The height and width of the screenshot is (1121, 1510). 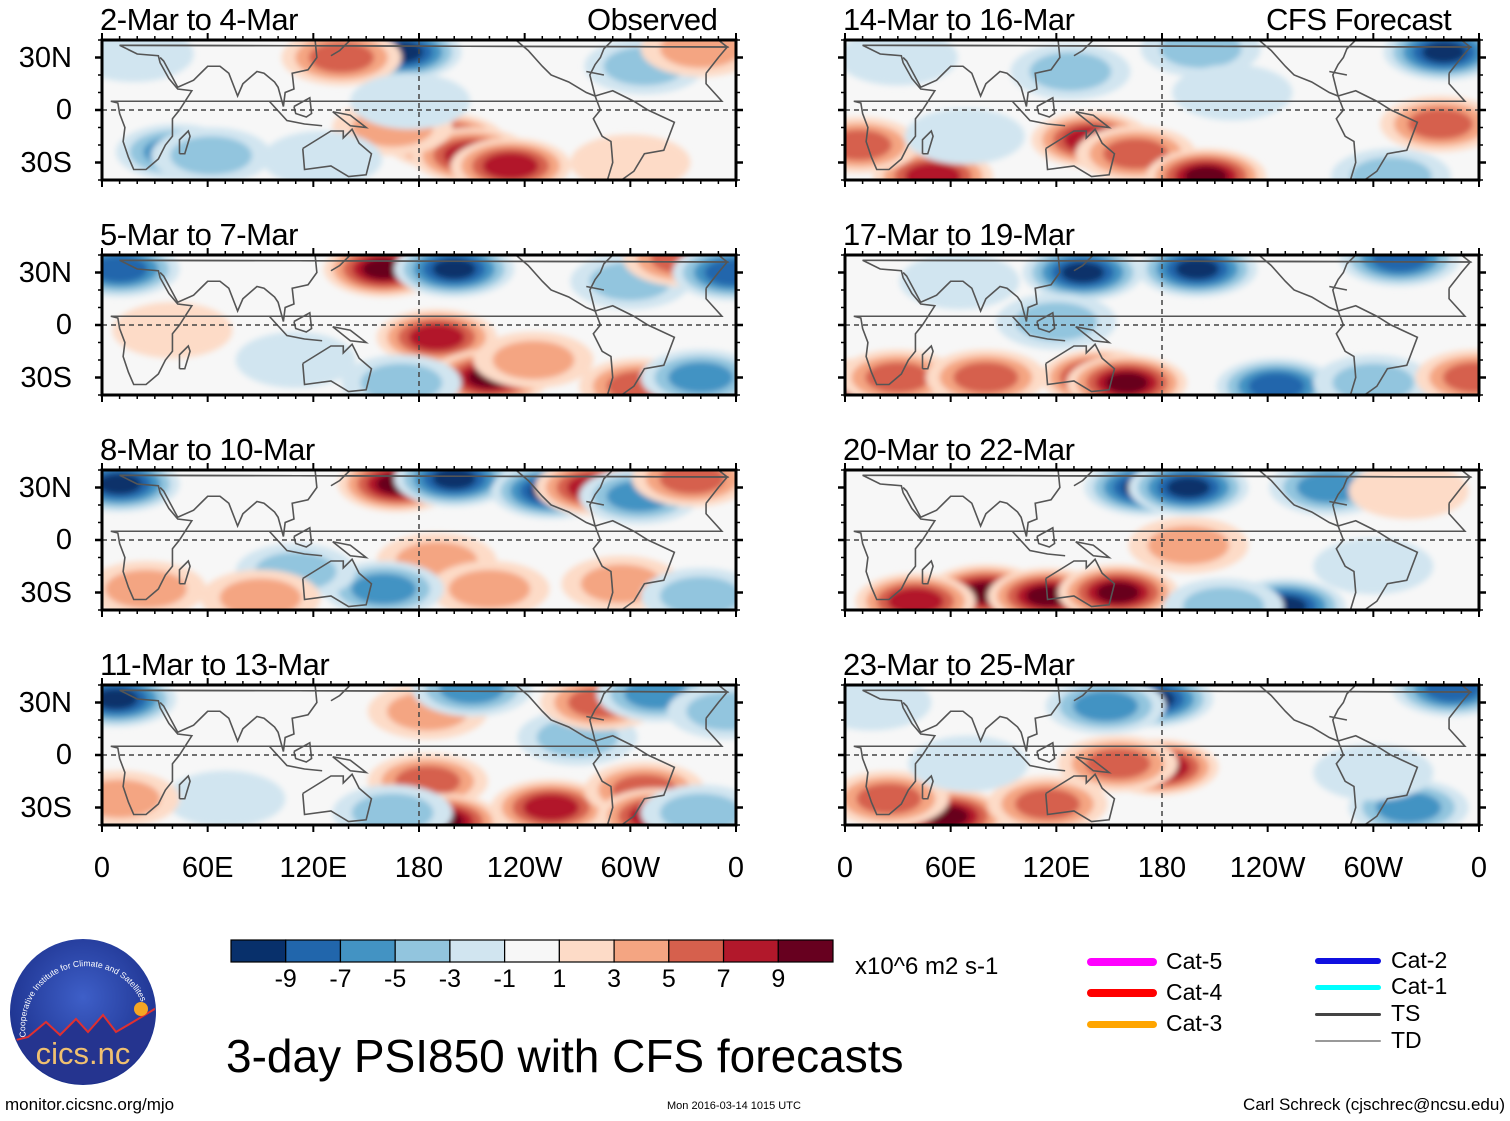 I want to click on panel-title: 5-Mar to 7-Mar, so click(x=199, y=234).